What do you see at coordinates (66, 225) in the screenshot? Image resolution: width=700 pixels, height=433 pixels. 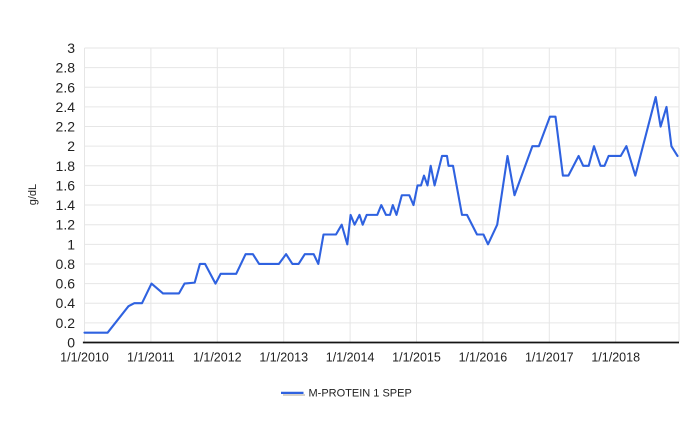 I see `svg-text: 1.2` at bounding box center [66, 225].